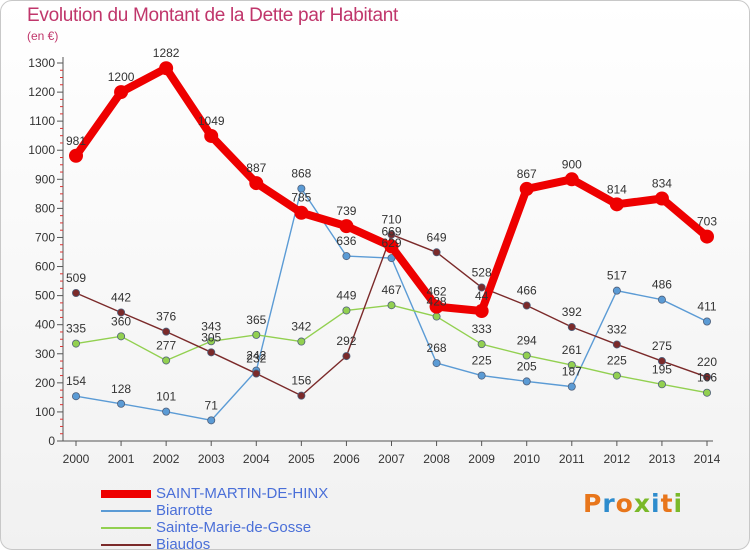 The width and height of the screenshot is (750, 550). I want to click on logo-letter: x, so click(642, 503).